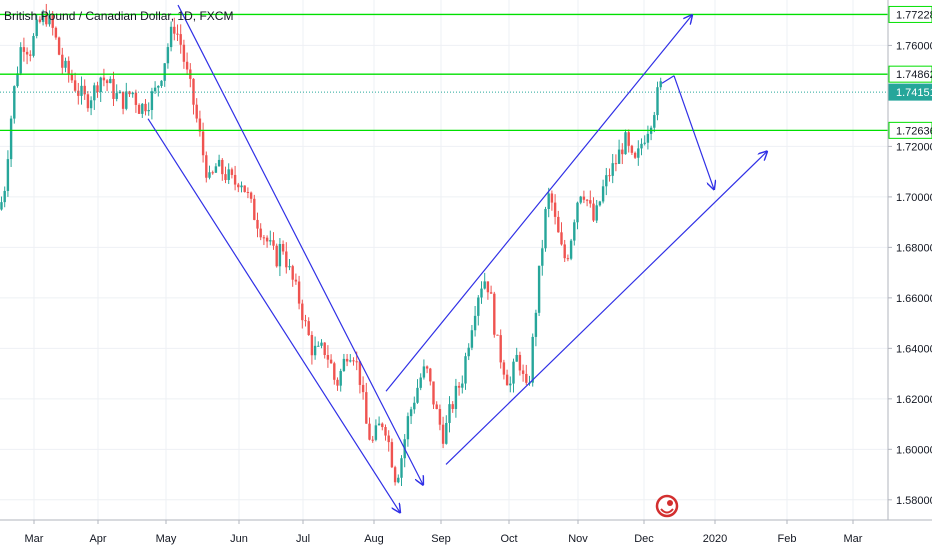 The image size is (932, 550). What do you see at coordinates (914, 349) in the screenshot?
I see `y-tick-label: 1.64000` at bounding box center [914, 349].